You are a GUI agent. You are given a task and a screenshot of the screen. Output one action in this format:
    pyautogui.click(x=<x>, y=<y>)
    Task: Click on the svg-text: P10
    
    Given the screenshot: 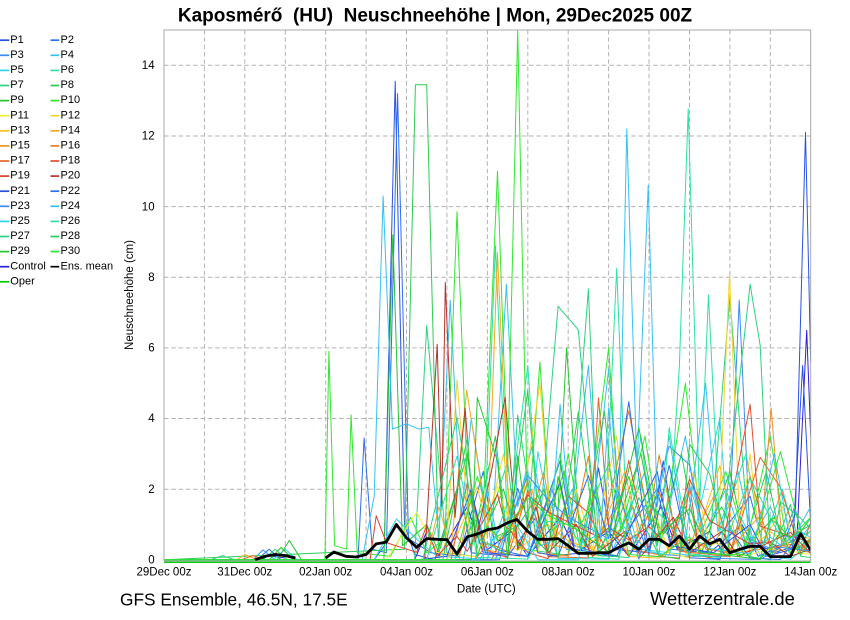 What is the action you would take?
    pyautogui.click(x=71, y=100)
    